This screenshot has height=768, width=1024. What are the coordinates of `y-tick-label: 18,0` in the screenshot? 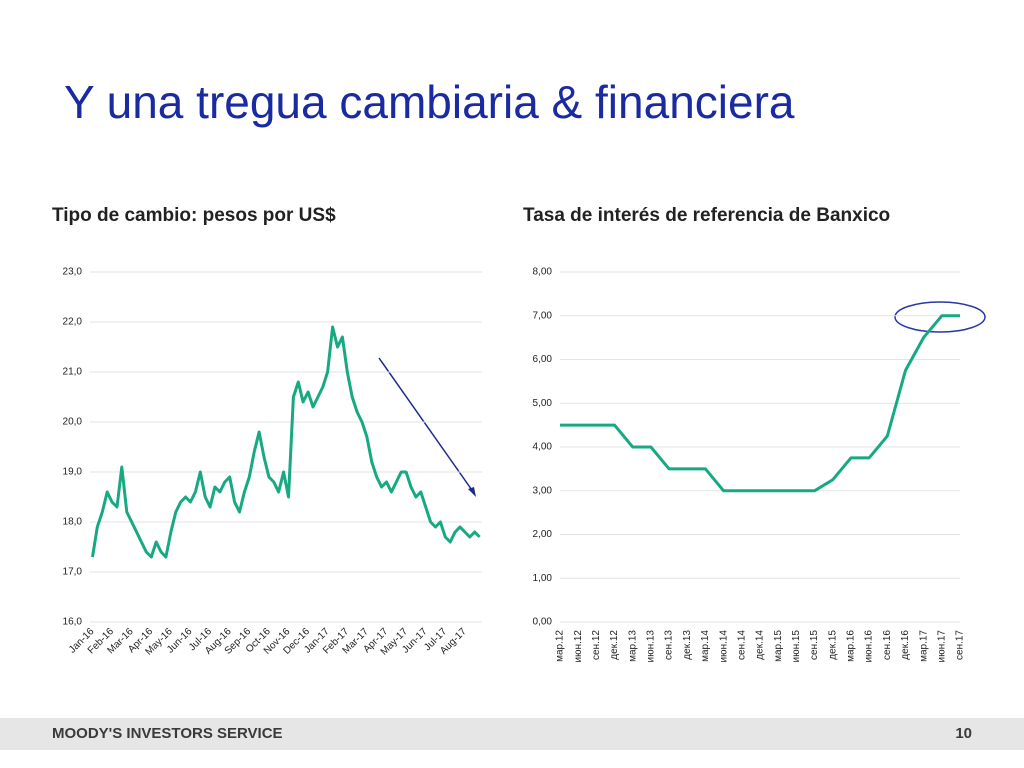 It's located at (73, 522).